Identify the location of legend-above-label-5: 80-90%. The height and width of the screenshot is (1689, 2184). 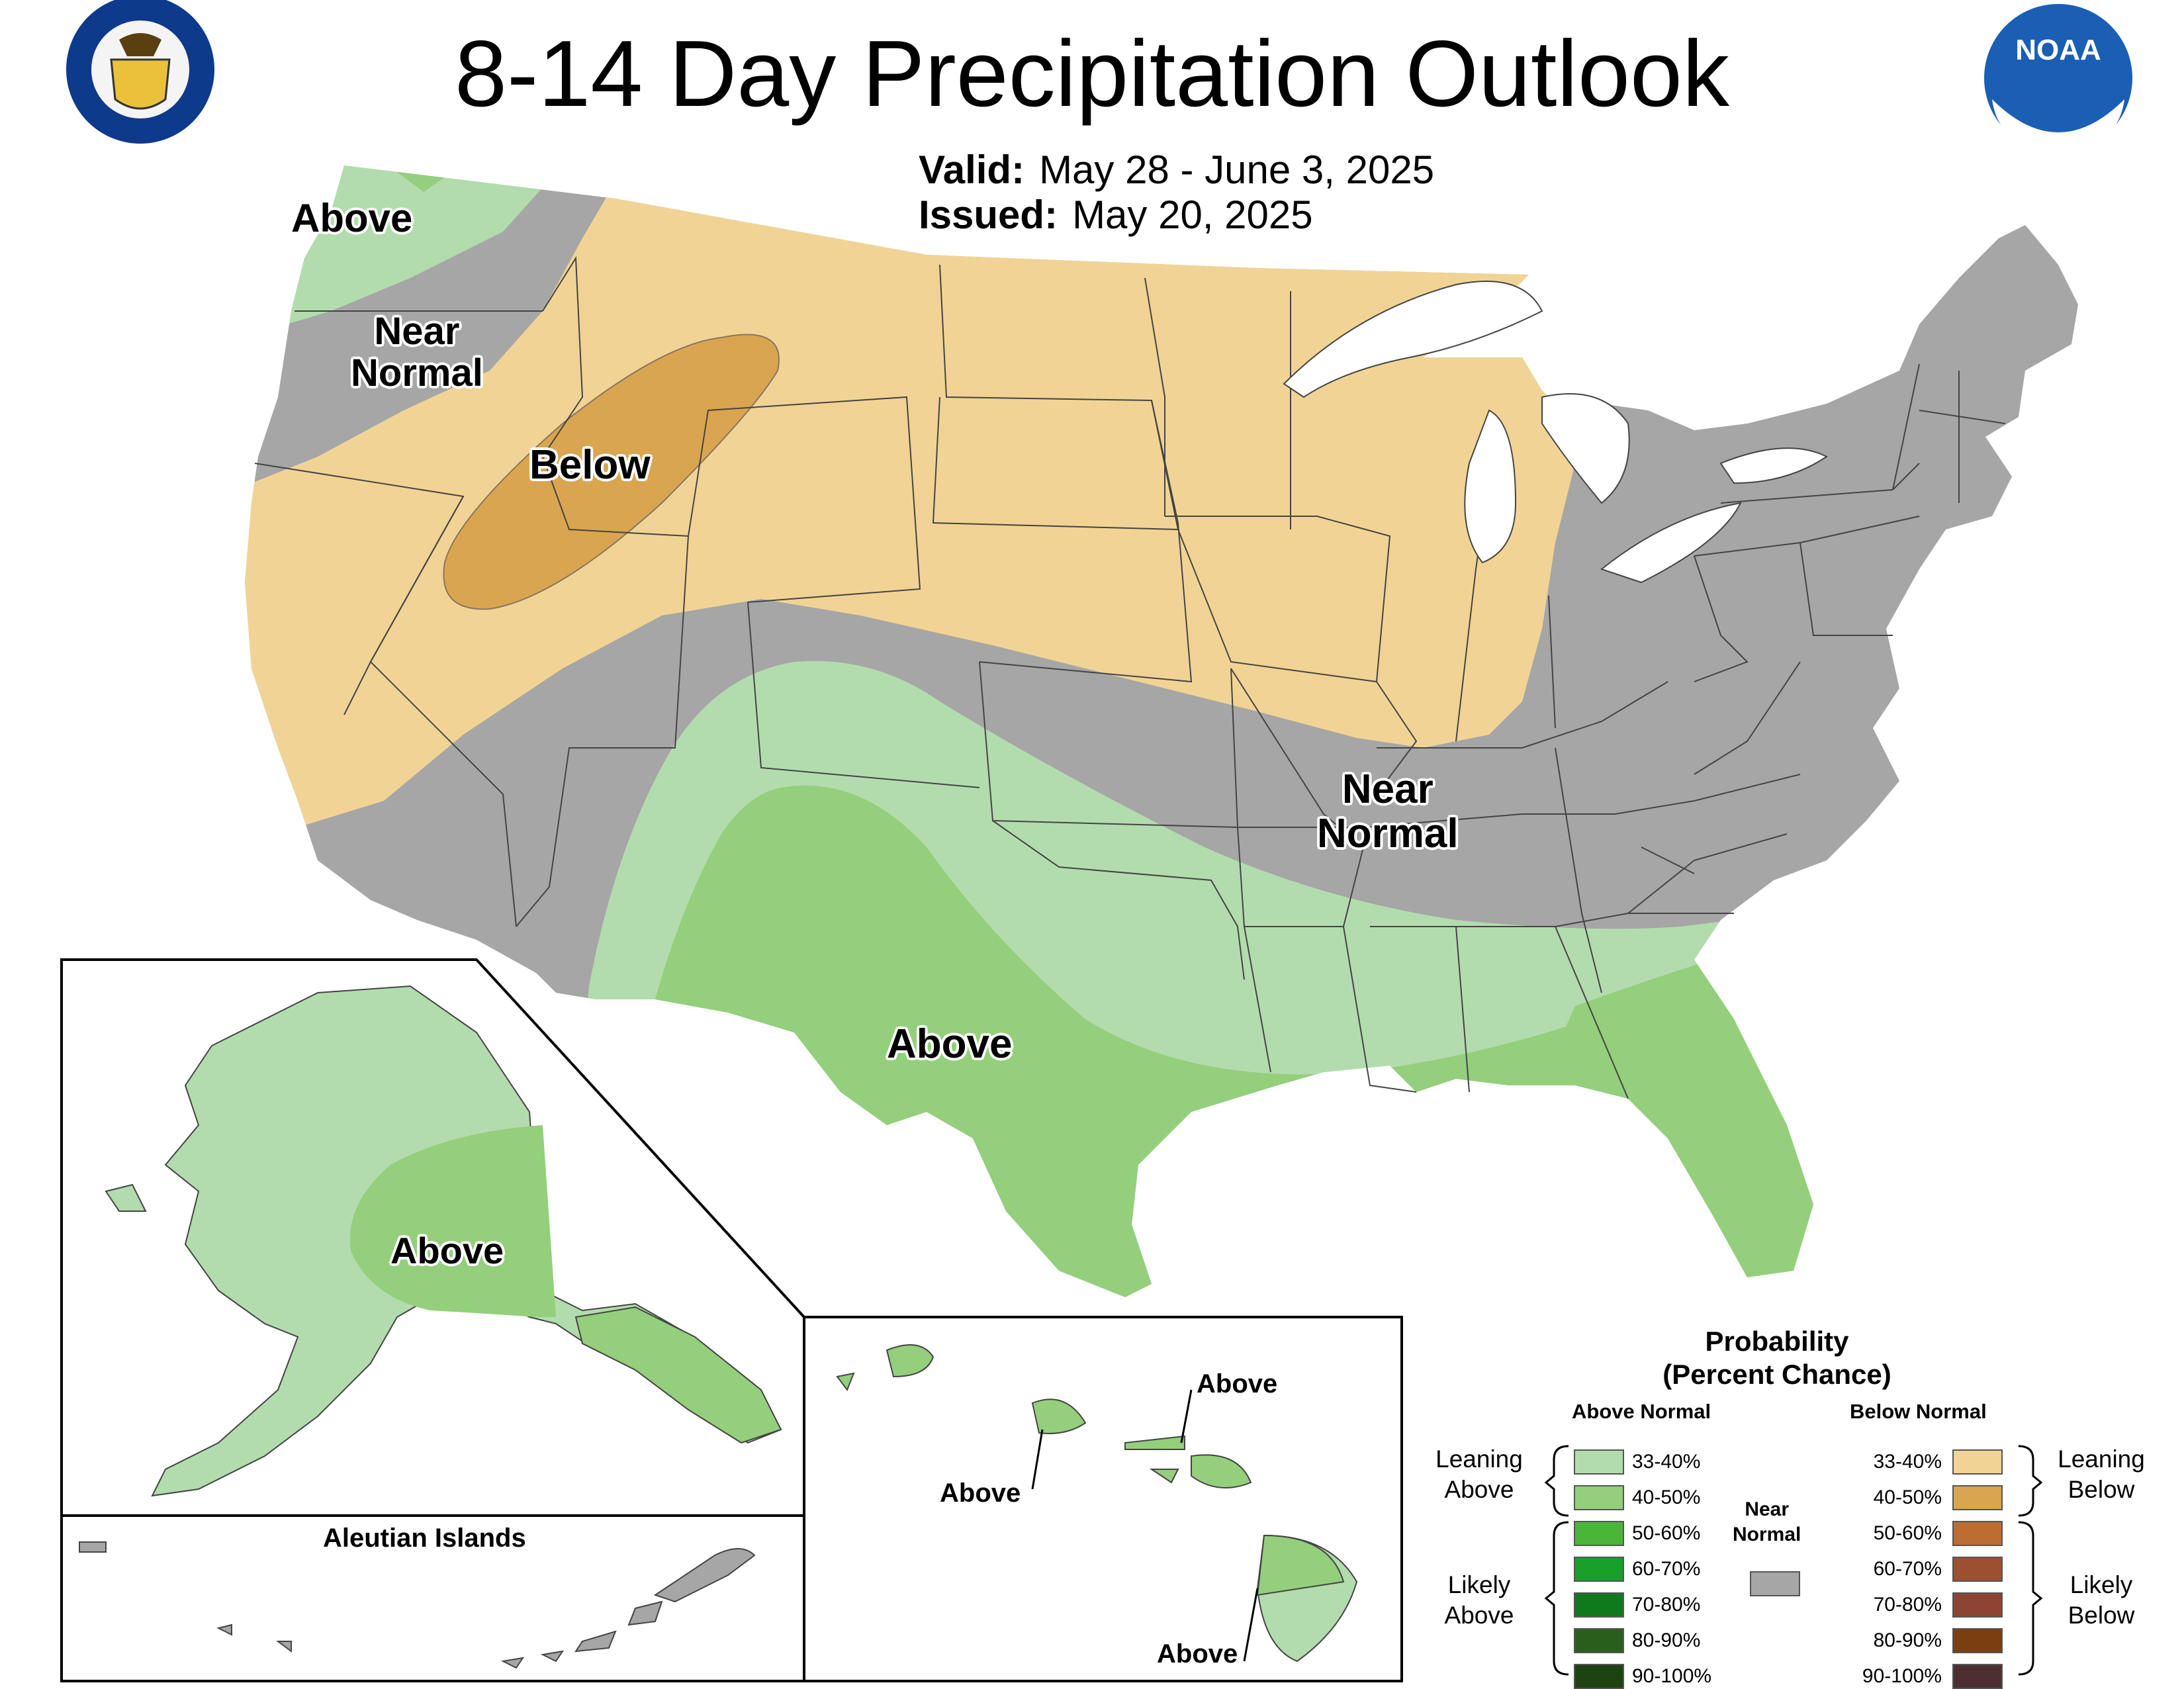
(1666, 1640).